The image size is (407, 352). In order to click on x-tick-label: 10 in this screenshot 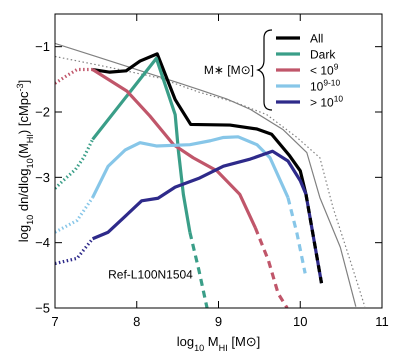, I will do `click(300, 321)`.